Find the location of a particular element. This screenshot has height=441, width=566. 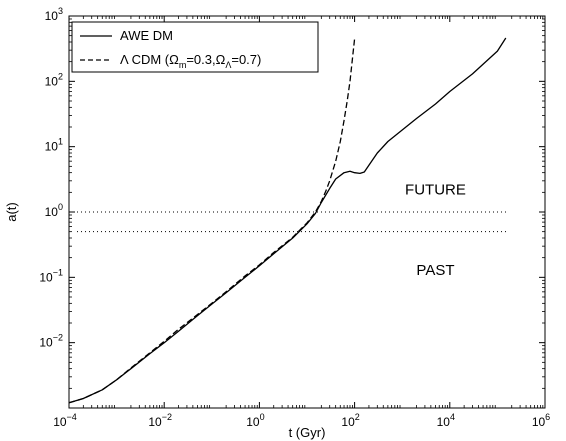

x-tick-label: 10⁴ is located at coordinates (446, 420).